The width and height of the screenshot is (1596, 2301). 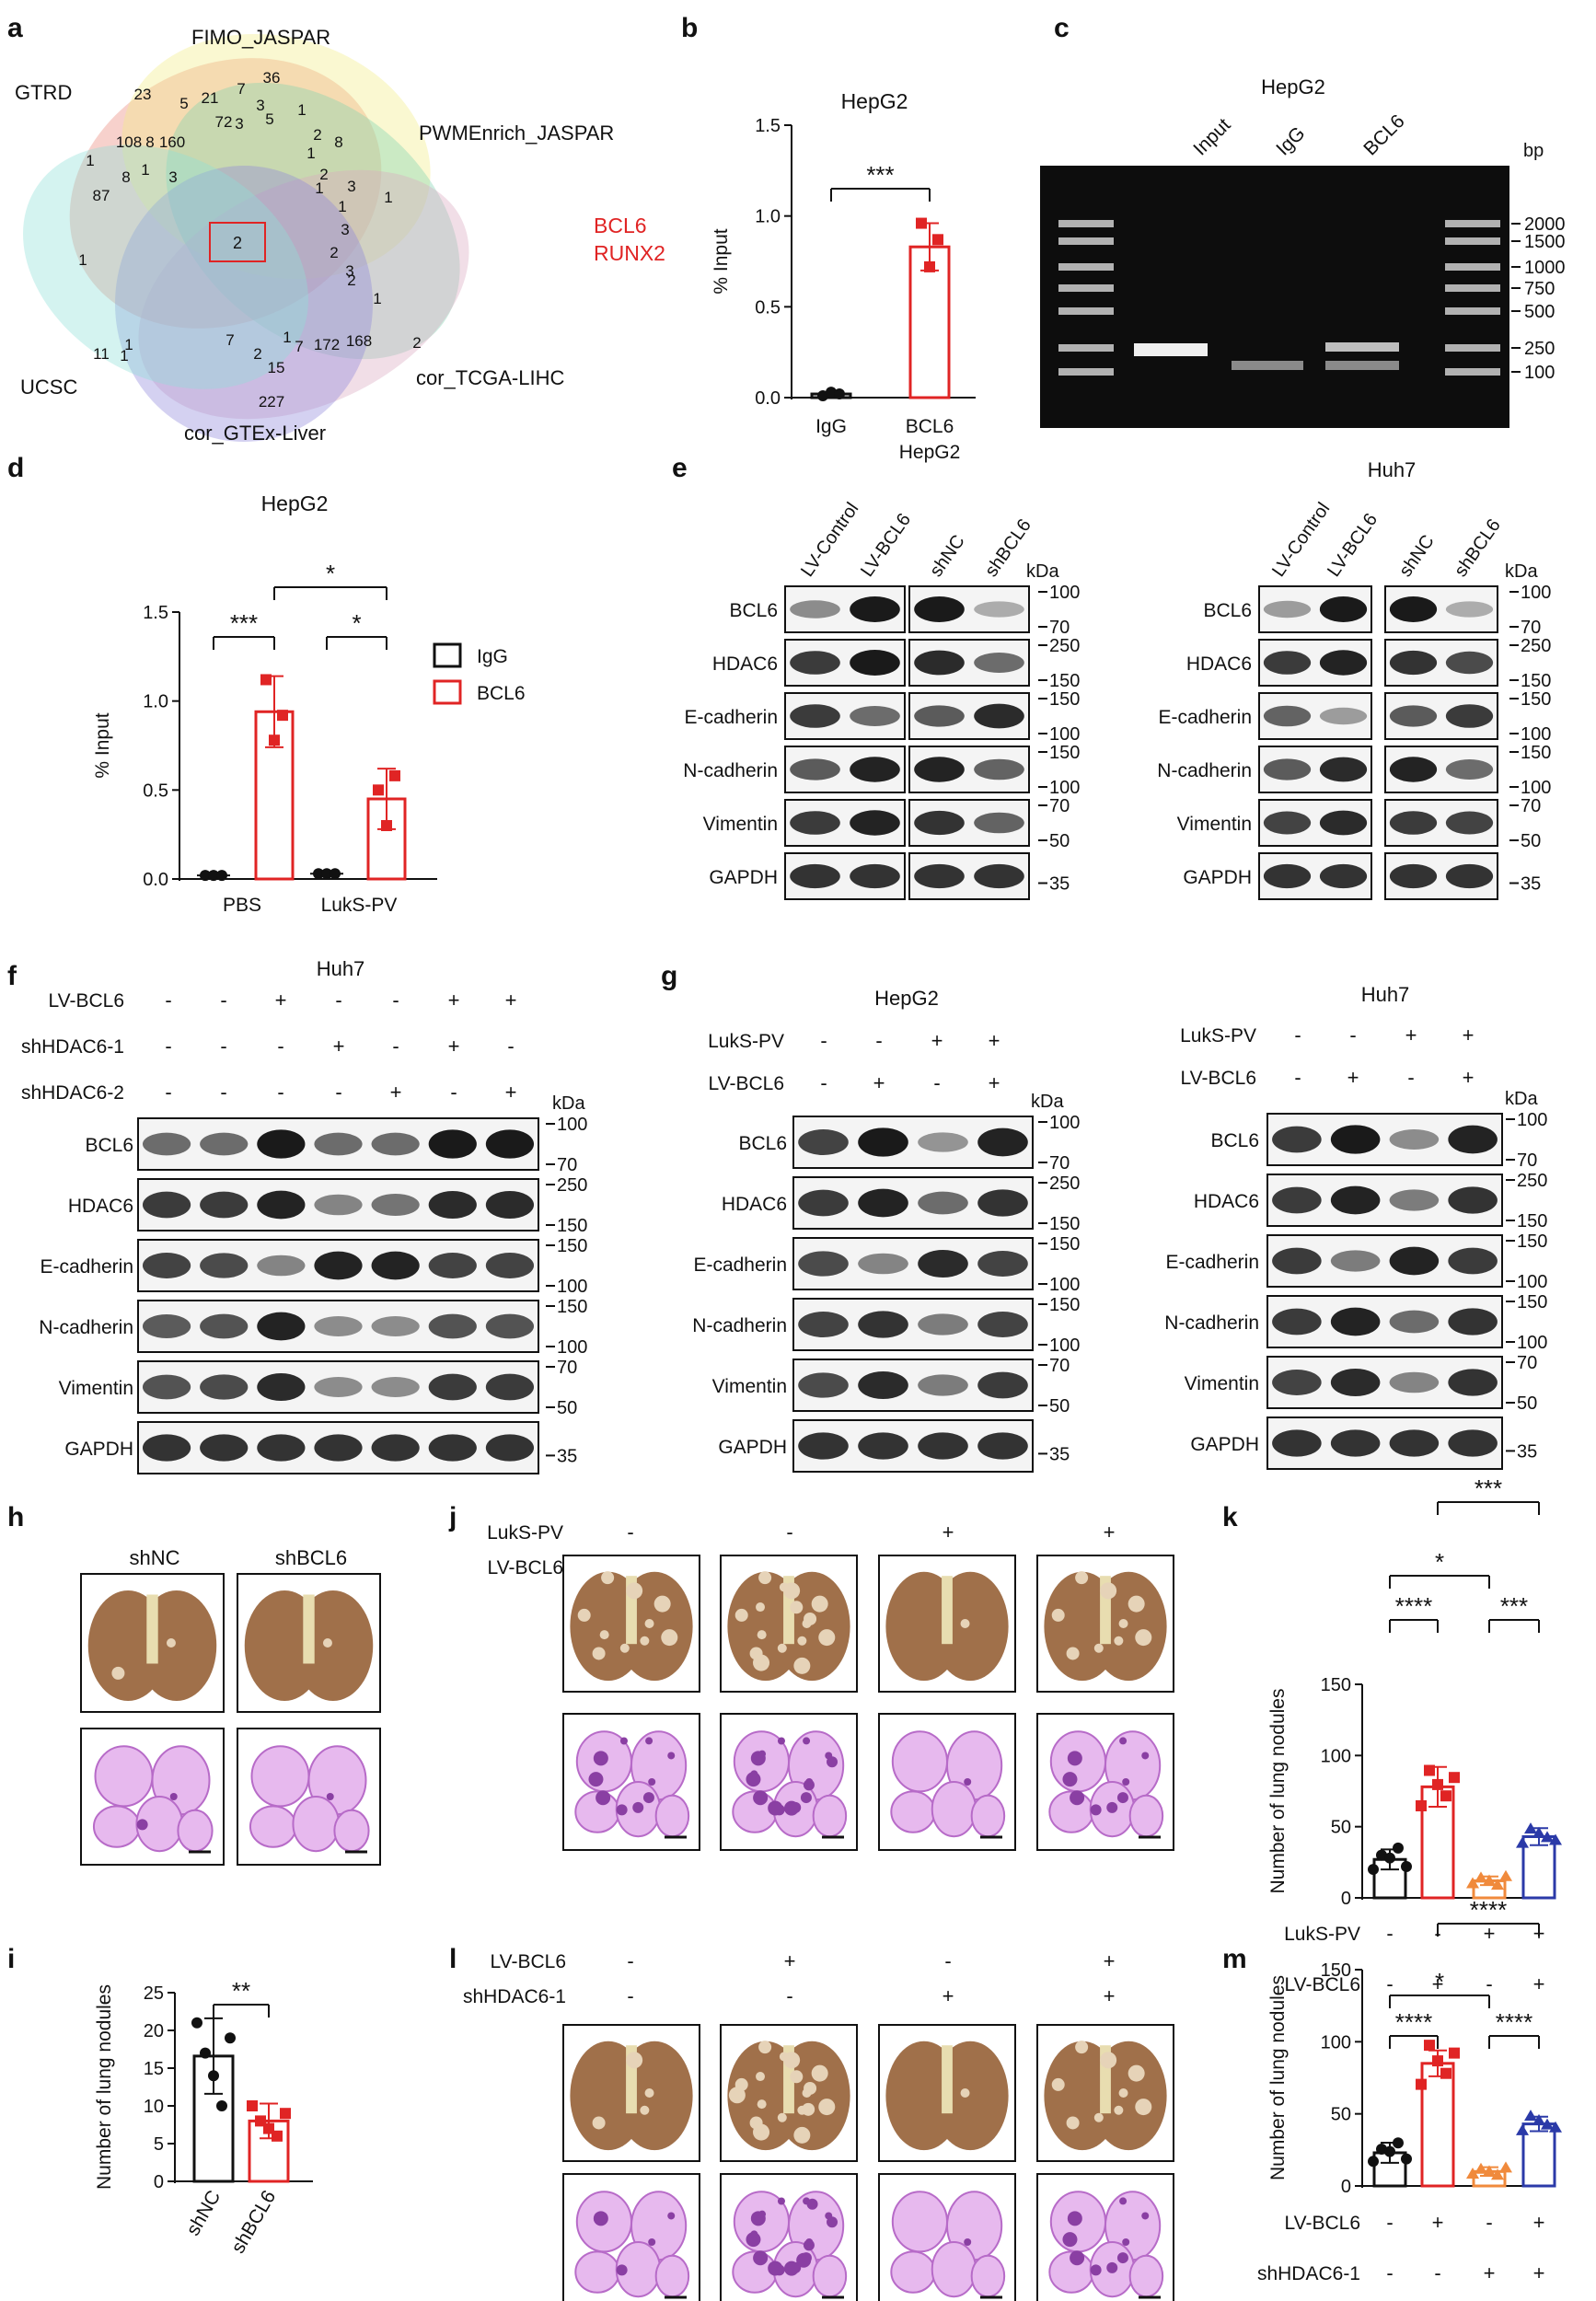 What do you see at coordinates (1105, 2079) in the screenshot?
I see `l3-trachea` at bounding box center [1105, 2079].